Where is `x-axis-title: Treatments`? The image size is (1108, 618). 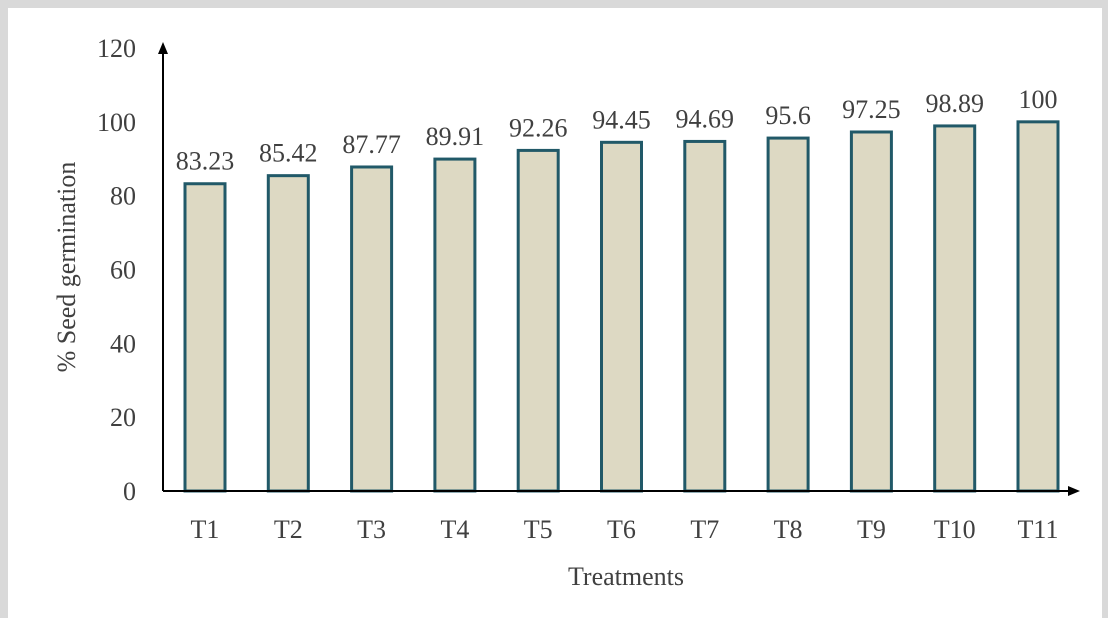
x-axis-title: Treatments is located at coordinates (626, 576).